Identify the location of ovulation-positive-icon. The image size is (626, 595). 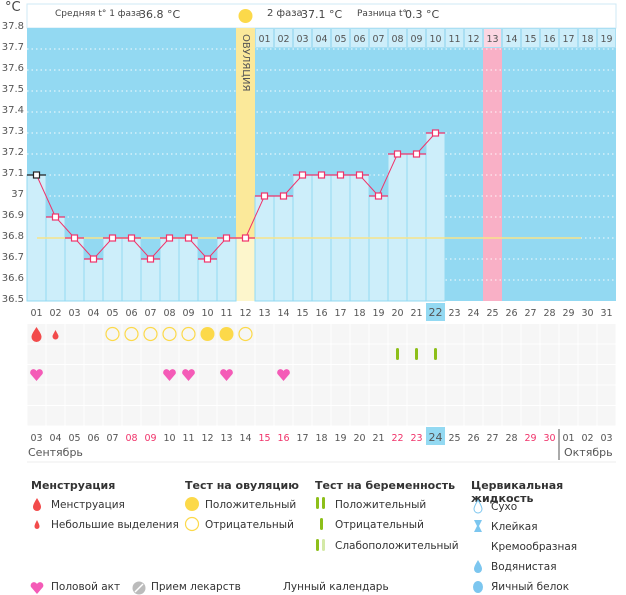
(192, 504).